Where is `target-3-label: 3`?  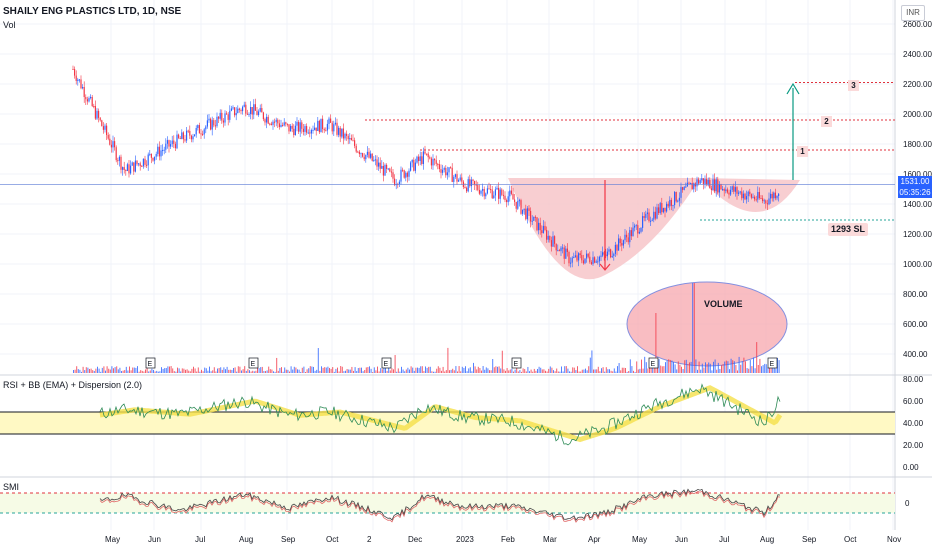
target-3-label: 3 is located at coordinates (853, 85).